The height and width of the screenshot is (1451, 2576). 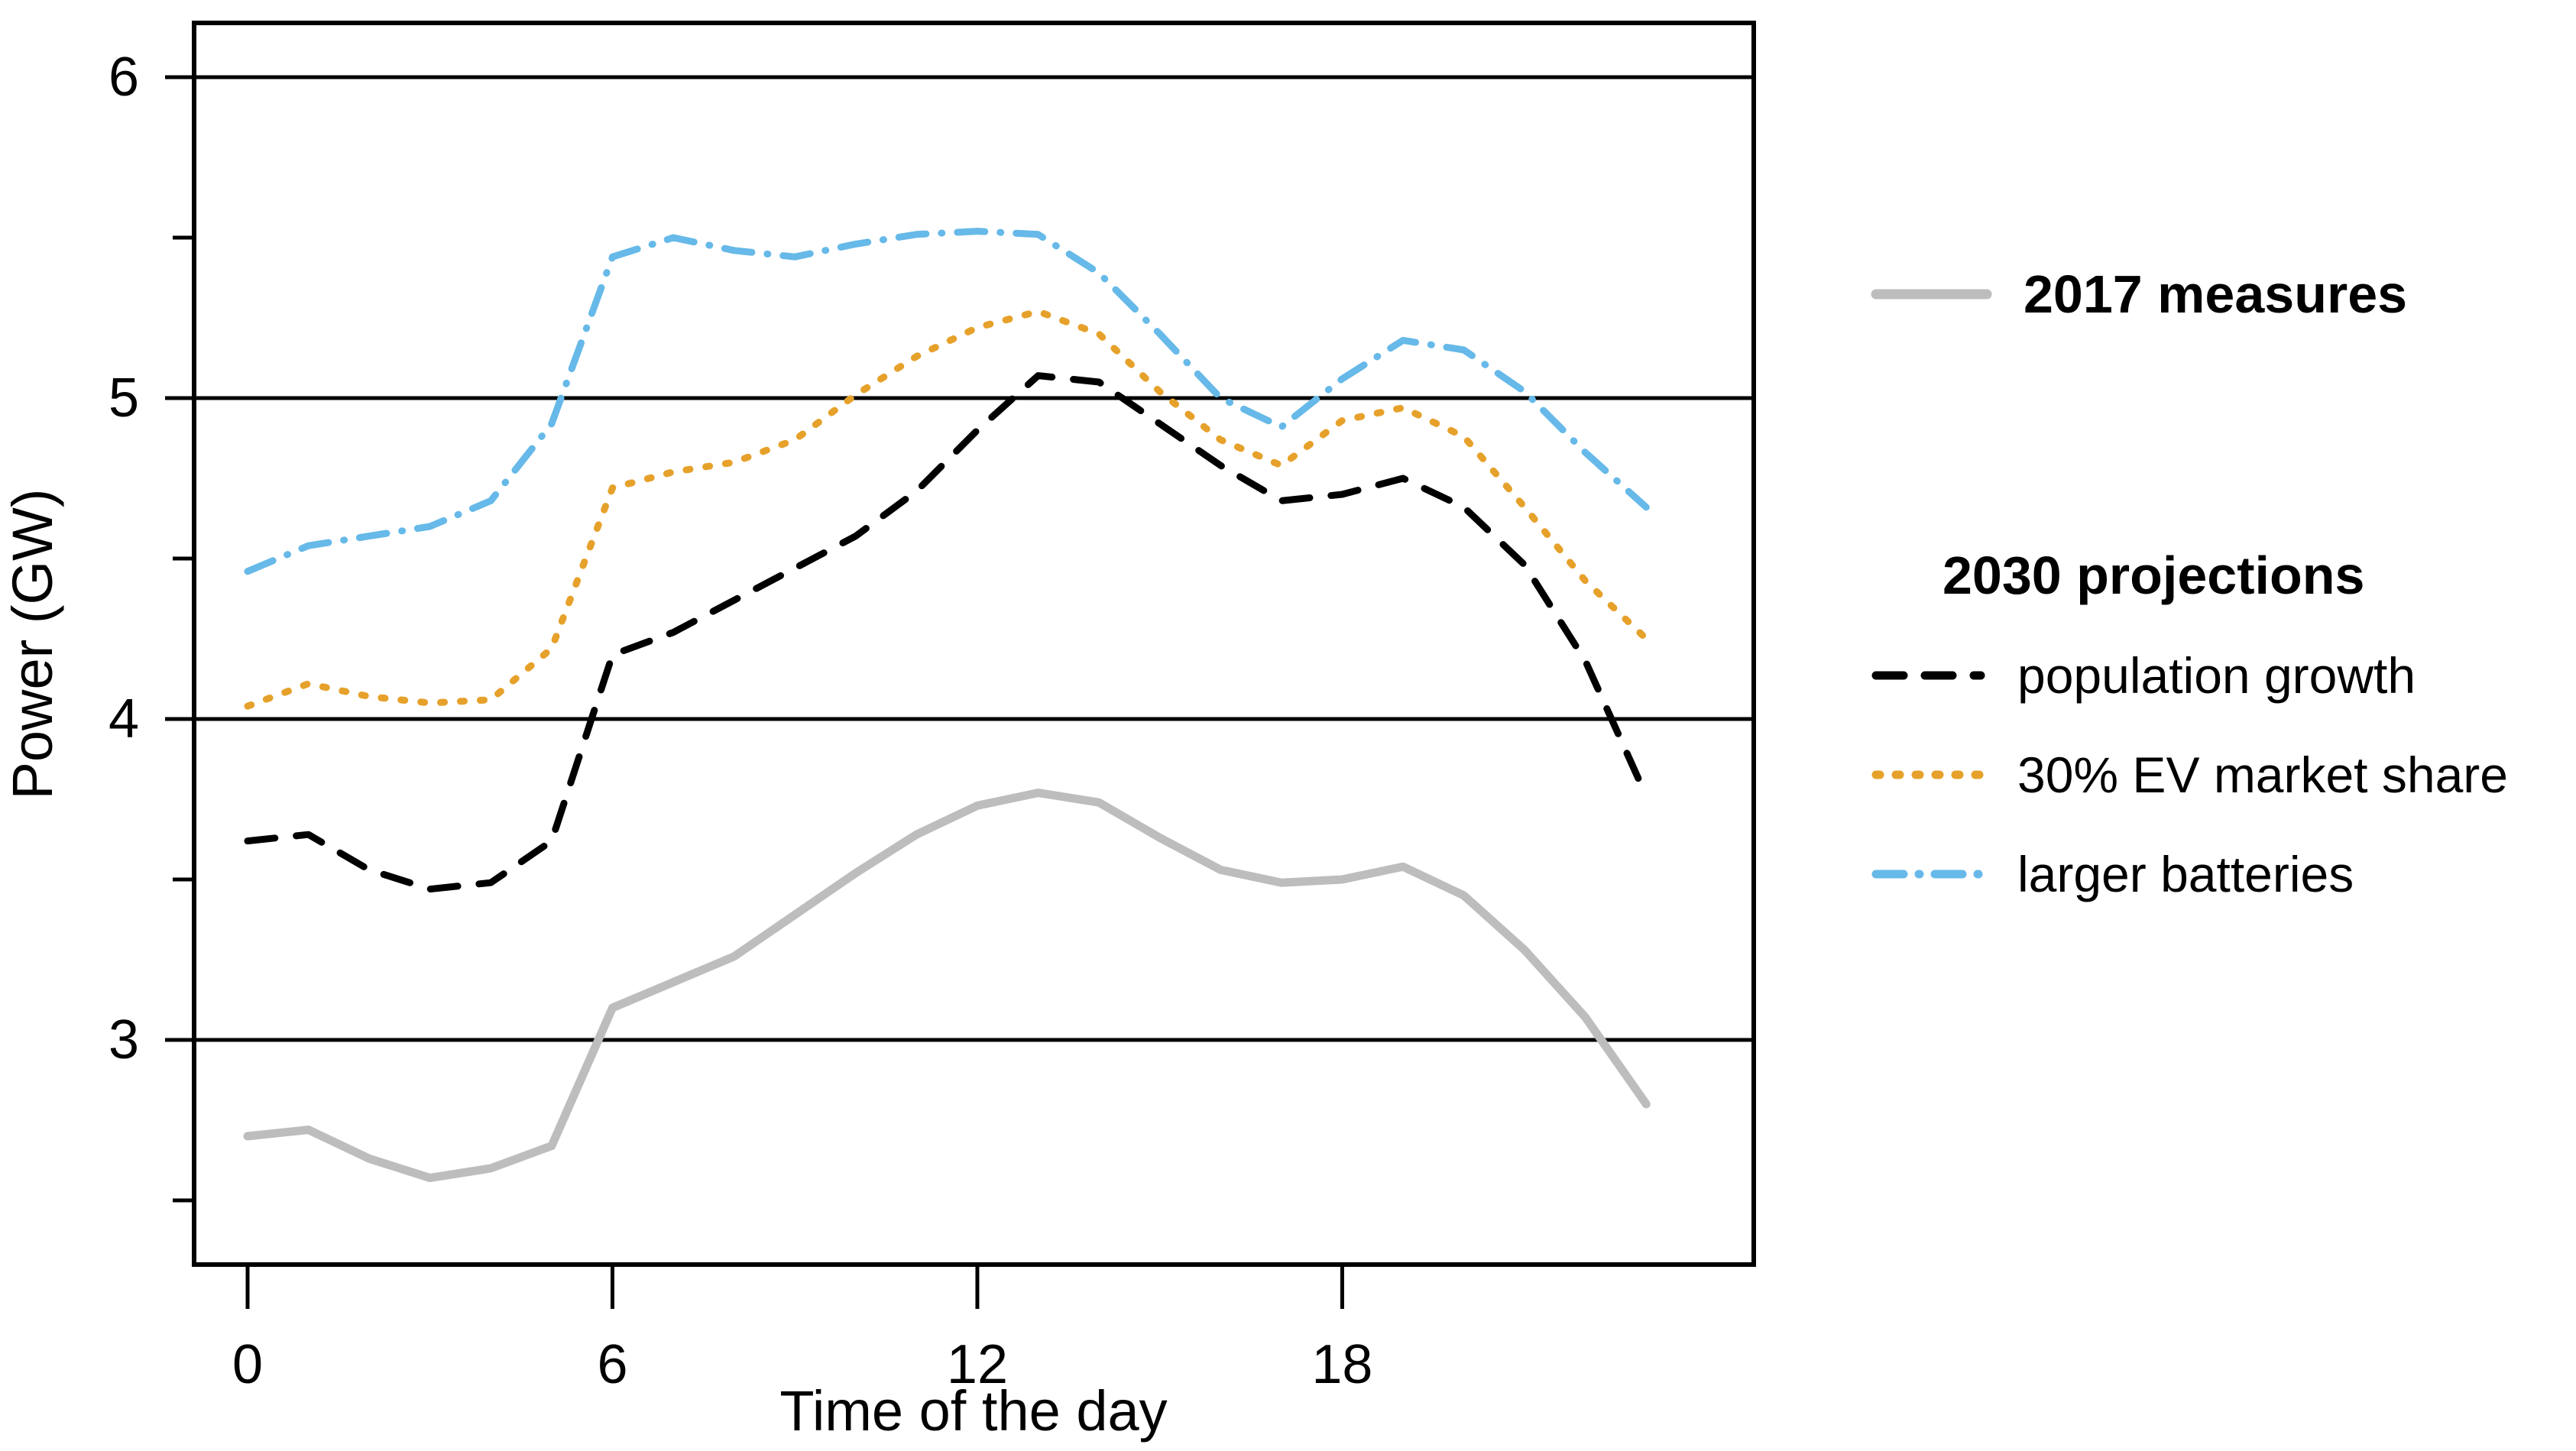 I want to click on y-axis-title: Power (GW), so click(x=32, y=644).